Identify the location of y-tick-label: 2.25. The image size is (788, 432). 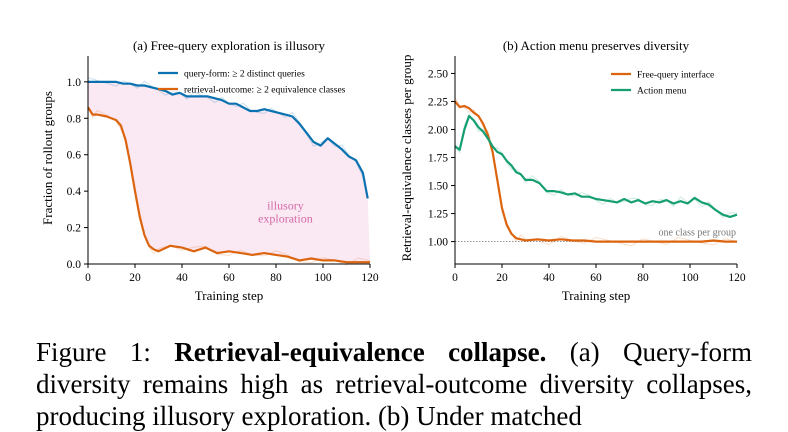
(438, 102).